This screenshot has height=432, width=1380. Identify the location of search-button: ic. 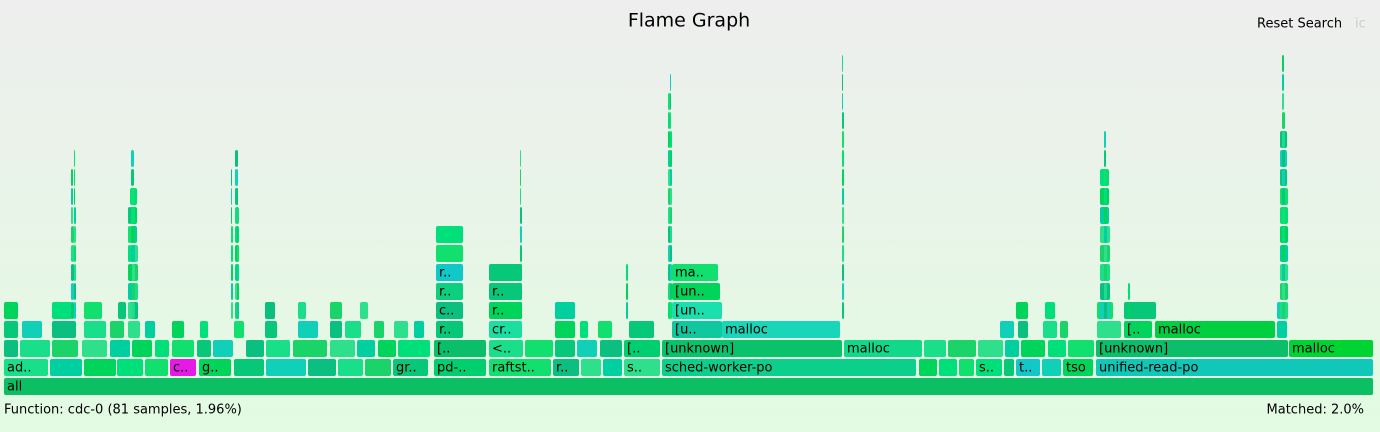
(1360, 24).